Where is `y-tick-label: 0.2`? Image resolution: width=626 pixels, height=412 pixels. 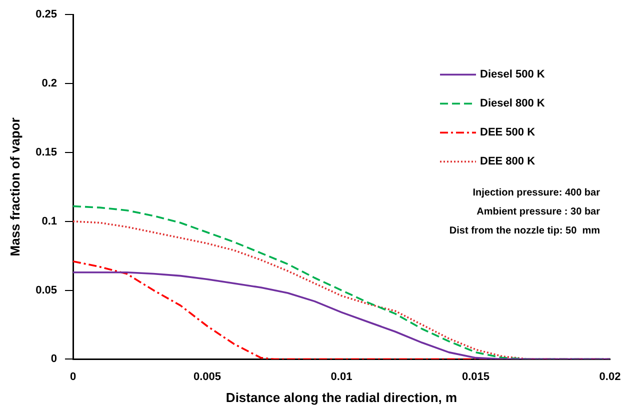 y-tick-label: 0.2 is located at coordinates (50, 84).